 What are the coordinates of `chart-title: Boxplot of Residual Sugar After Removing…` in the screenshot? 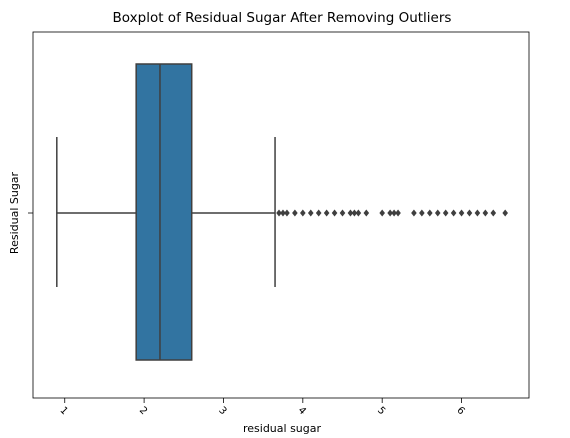 It's located at (282, 18).